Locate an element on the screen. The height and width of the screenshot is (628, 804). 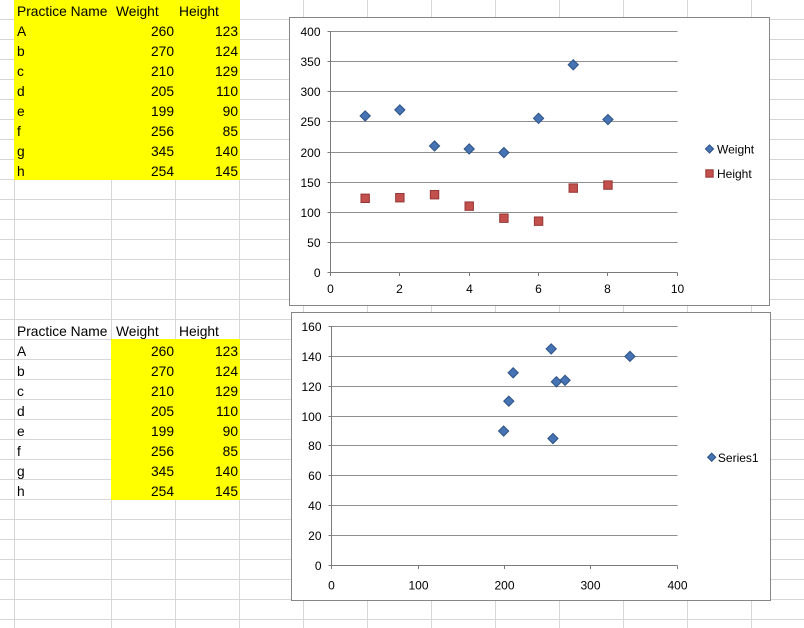
svg-text: 160 is located at coordinates (311, 327).